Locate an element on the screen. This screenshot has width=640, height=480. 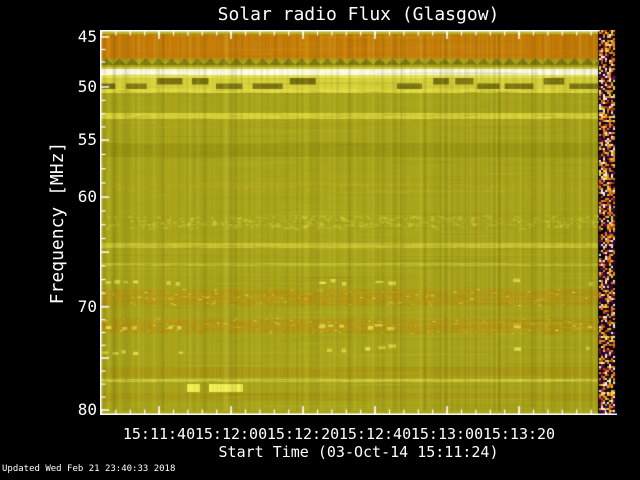
chart-title: Solar radio Flux (Glasgow) is located at coordinates (358, 14).